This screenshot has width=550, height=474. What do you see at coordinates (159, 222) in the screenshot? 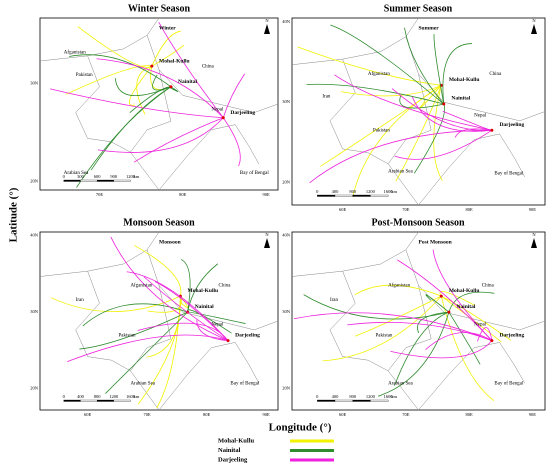
I see `panel-title: Monsoon Season` at bounding box center [159, 222].